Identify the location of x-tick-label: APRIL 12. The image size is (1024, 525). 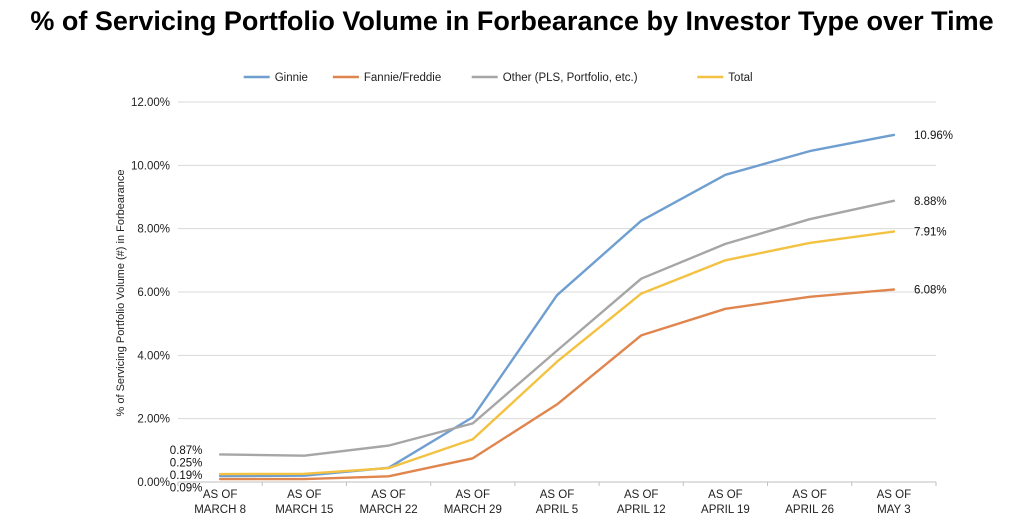
(641, 510).